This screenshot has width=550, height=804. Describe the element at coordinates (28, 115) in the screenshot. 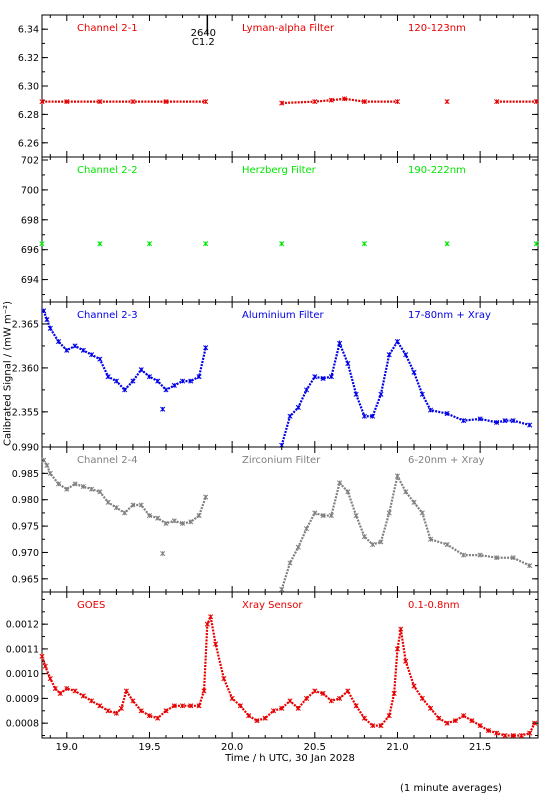

I see `y-tick-label: 6.28` at that location.